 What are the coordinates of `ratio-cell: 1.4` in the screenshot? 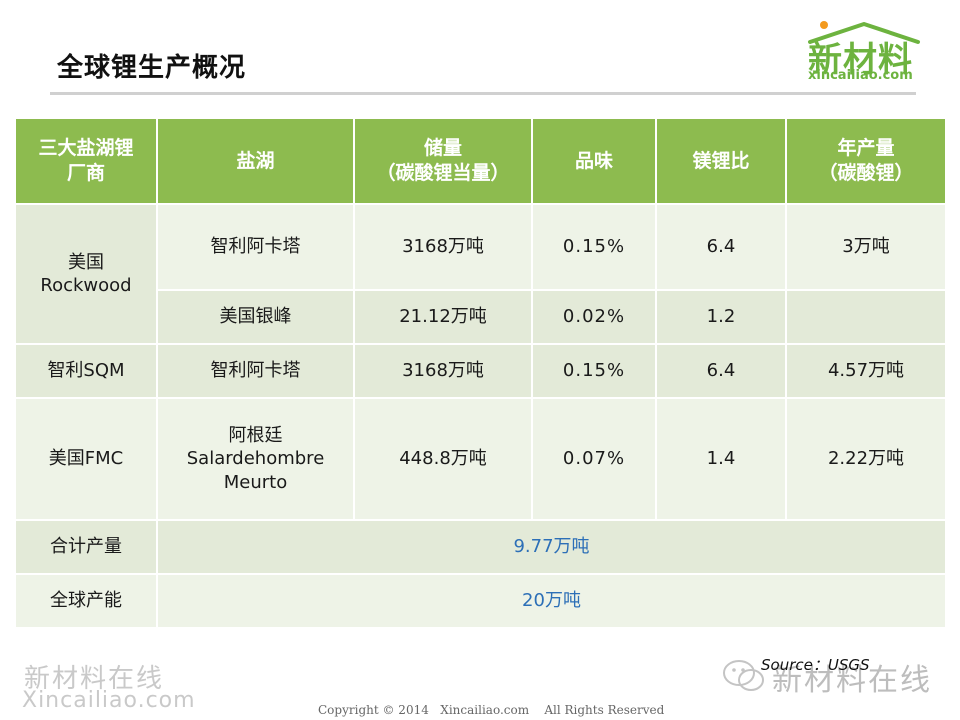 It's located at (721, 459).